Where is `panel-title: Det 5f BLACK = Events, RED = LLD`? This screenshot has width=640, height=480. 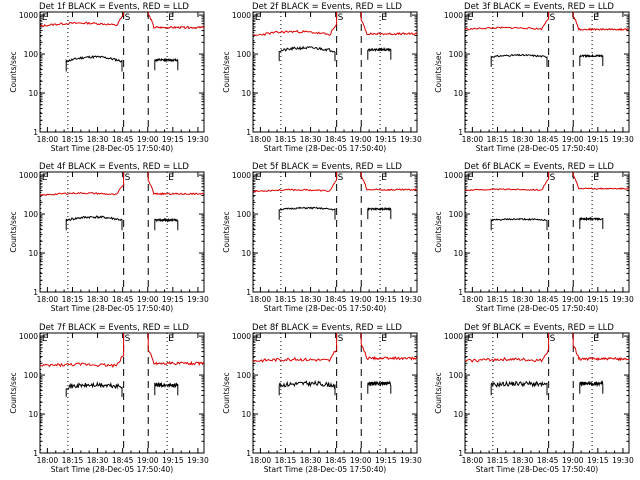 panel-title: Det 5f BLACK = Events, RED = LLD is located at coordinates (327, 167).